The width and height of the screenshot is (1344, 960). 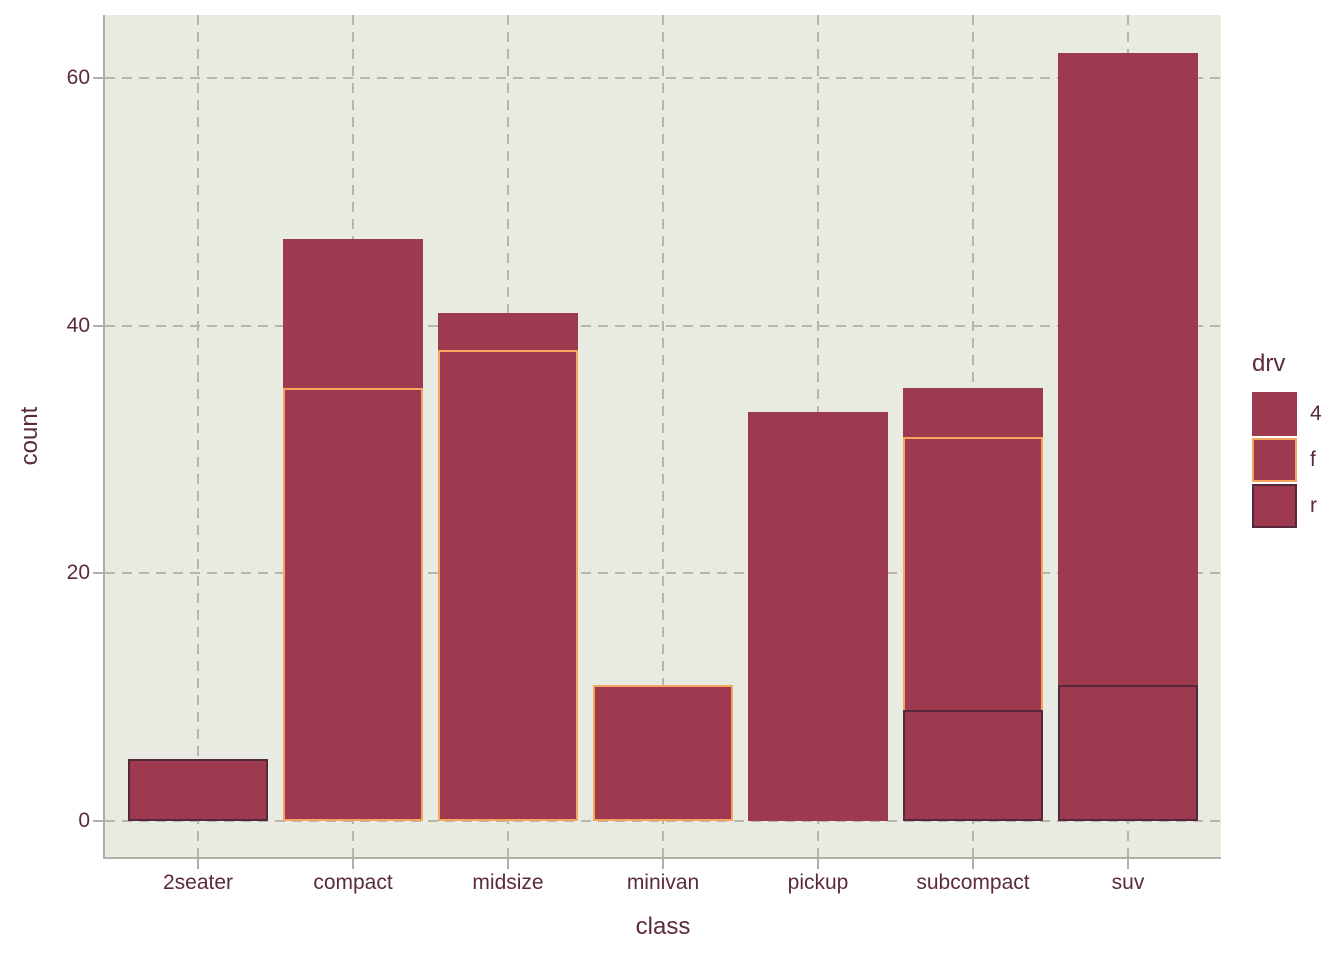 I want to click on x-tick-label: subcompact, so click(x=973, y=882).